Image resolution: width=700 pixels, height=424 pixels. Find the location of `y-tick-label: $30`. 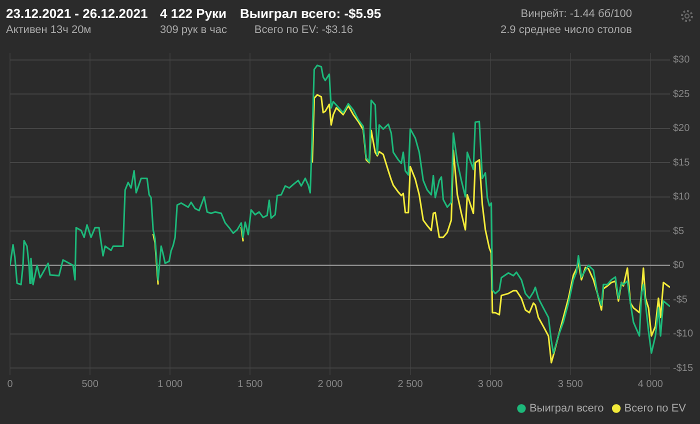

y-tick-label: $30 is located at coordinates (681, 60).